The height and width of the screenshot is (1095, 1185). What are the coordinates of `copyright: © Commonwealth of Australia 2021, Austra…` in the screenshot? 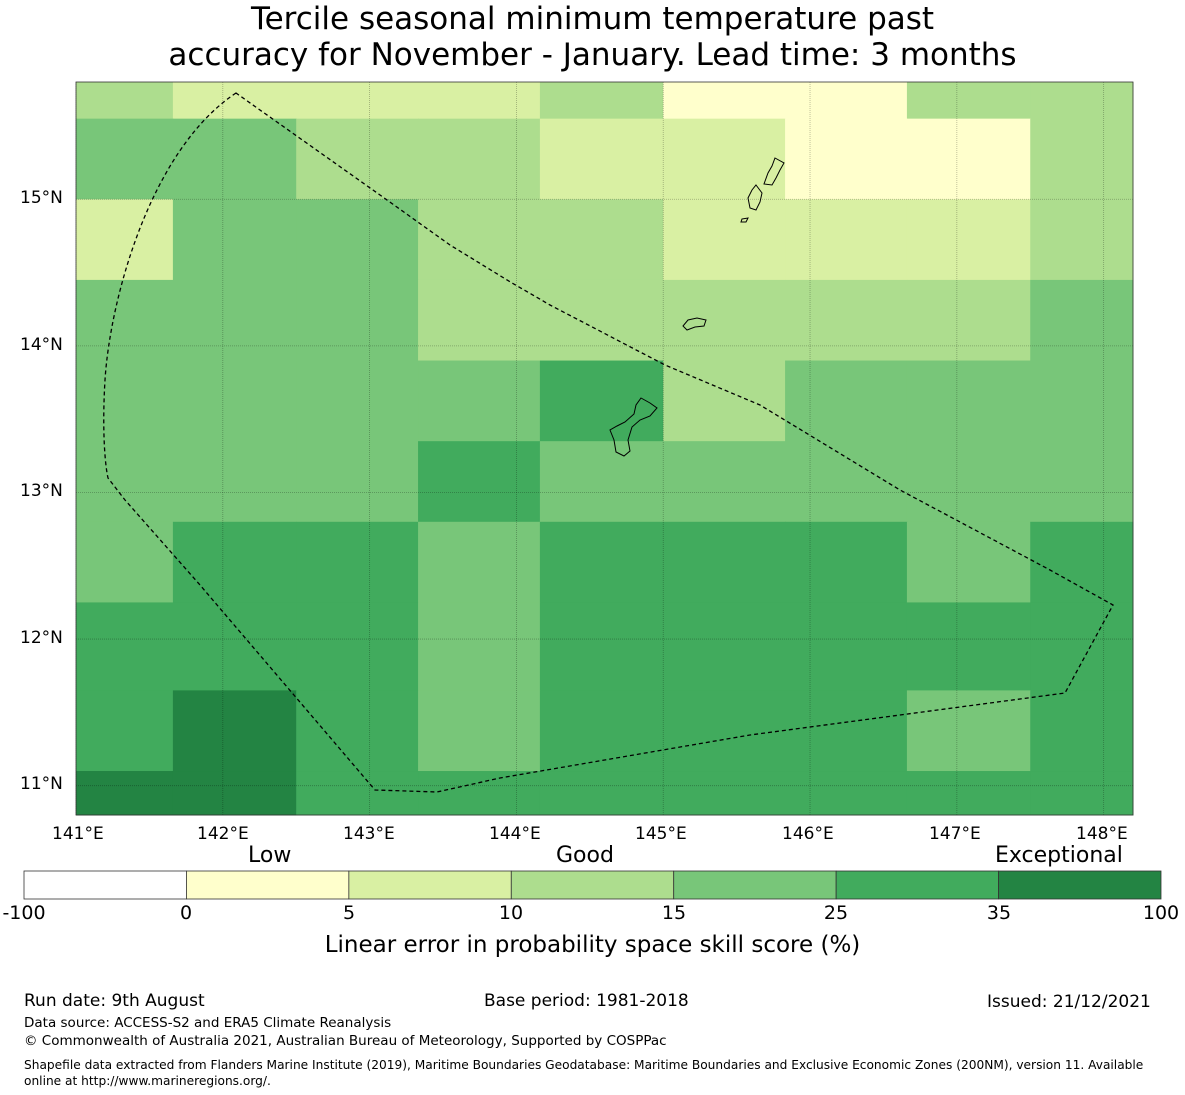 It's located at (345, 1041).